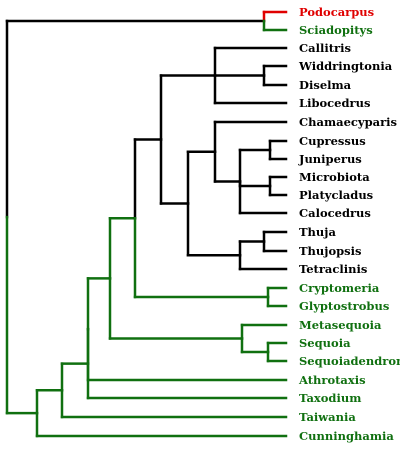 This screenshot has width=400, height=450. What do you see at coordinates (340, 325) in the screenshot?
I see `taxon-label-metasequoia: Metasequoia` at bounding box center [340, 325].